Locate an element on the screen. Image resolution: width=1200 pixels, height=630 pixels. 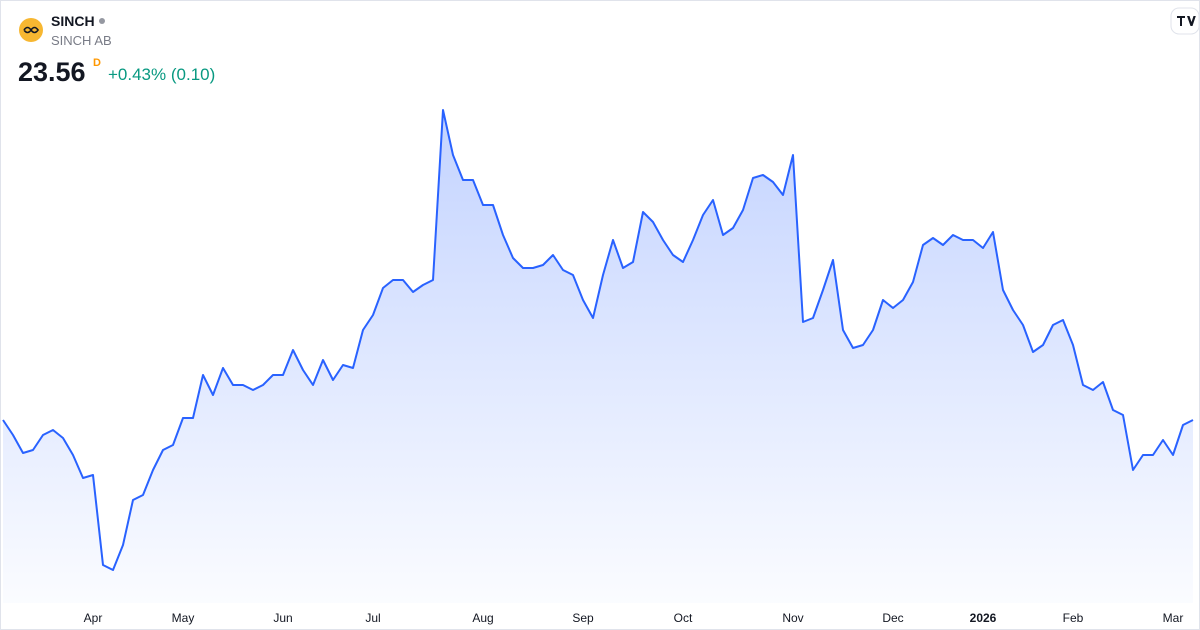
x-tick-label: Jun is located at coordinates (282, 618).